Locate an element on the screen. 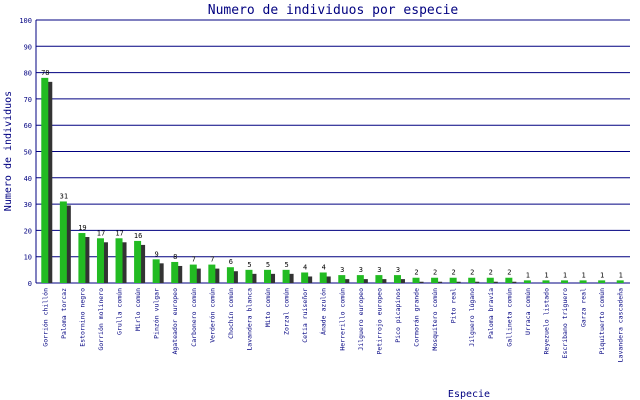 This screenshot has height=400, width=640. x-tick-label: Herrerillo común is located at coordinates (342, 319).